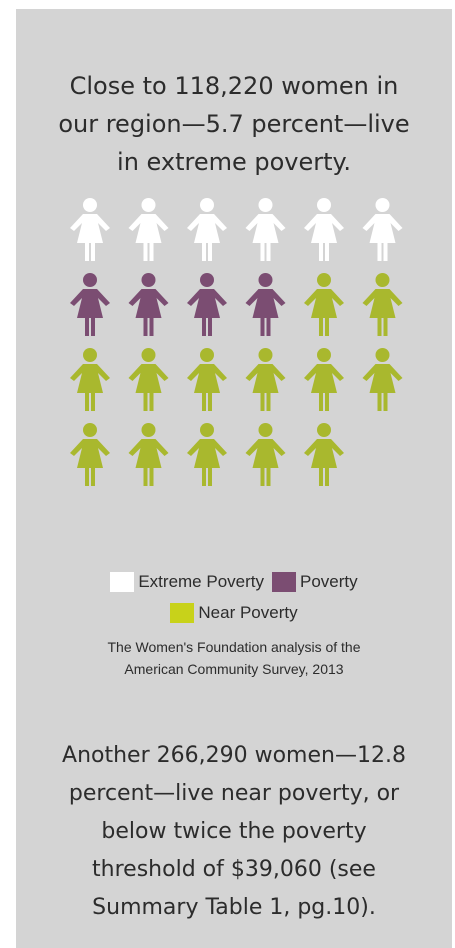 The image size is (455, 948). I want to click on headline-line: our region—5.7 percent—live, so click(234, 124).